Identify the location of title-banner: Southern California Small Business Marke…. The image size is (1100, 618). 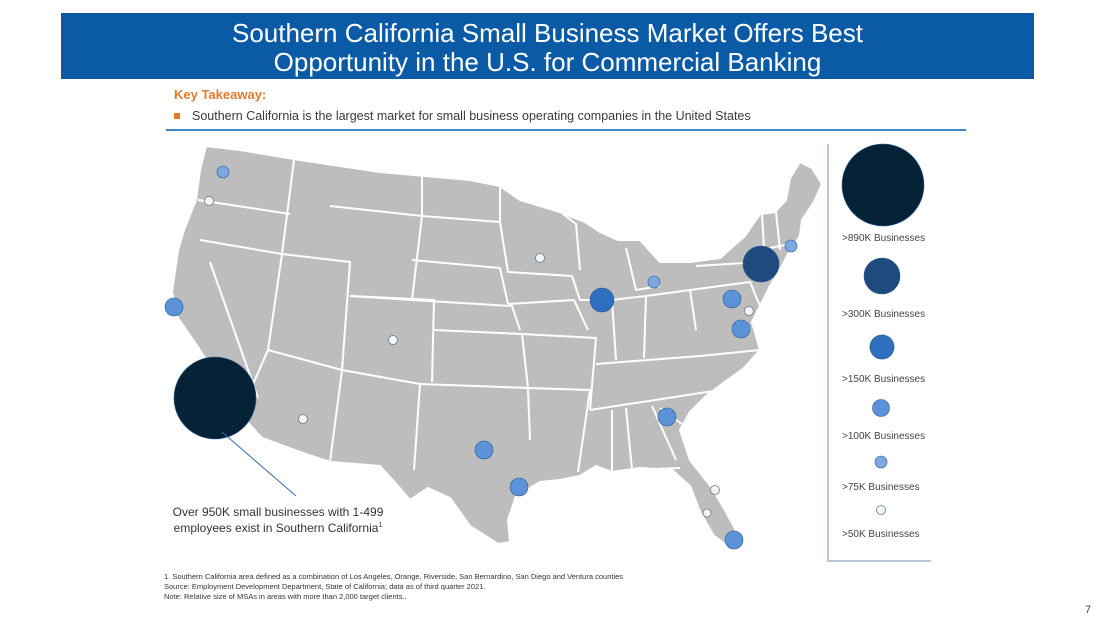
(547, 46).